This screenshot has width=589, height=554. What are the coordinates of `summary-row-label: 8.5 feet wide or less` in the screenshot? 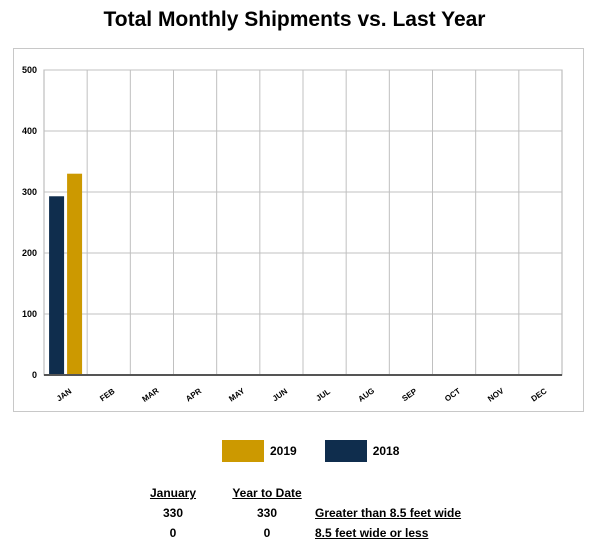 It's located at (372, 533).